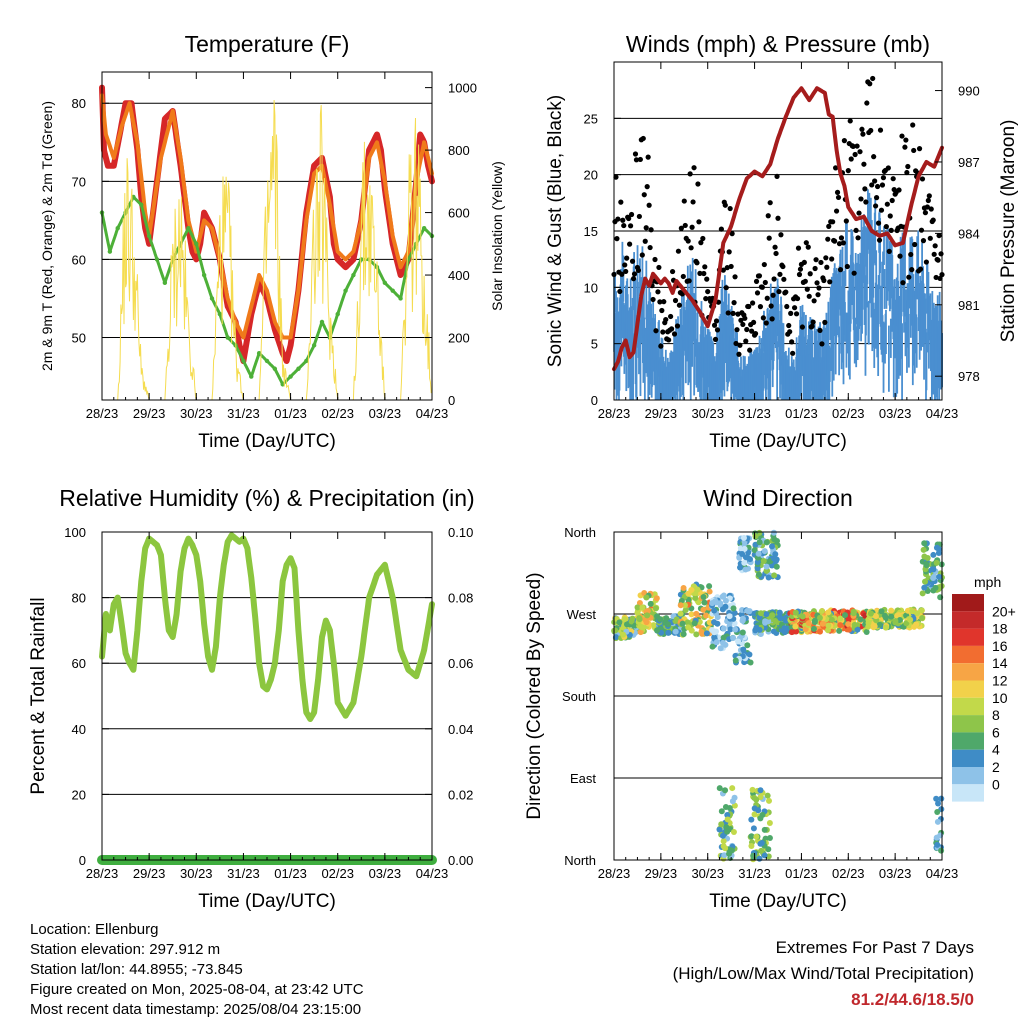  Describe the element at coordinates (290, 873) in the screenshot. I see `x-tick-label: 01/23` at that location.